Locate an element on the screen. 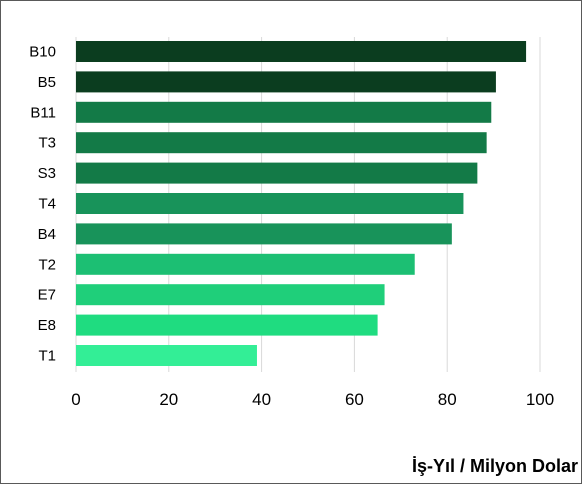 This screenshot has height=484, width=582. bar-t4 is located at coordinates (270, 203).